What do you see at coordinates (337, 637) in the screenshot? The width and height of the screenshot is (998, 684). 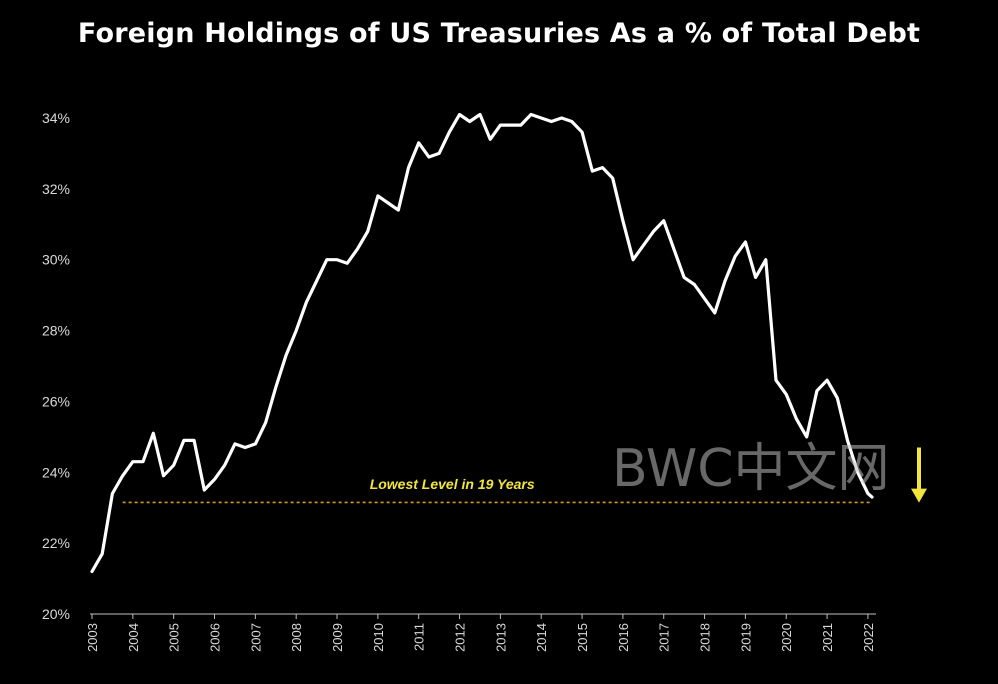 I see `x-tick-label: 2009` at bounding box center [337, 637].